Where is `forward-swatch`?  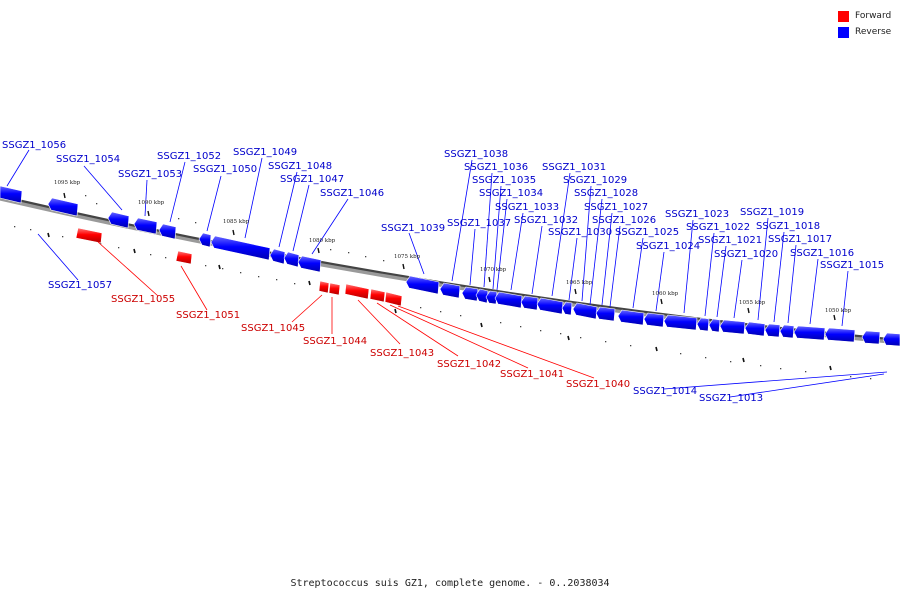 forward-swatch is located at coordinates (843, 16).